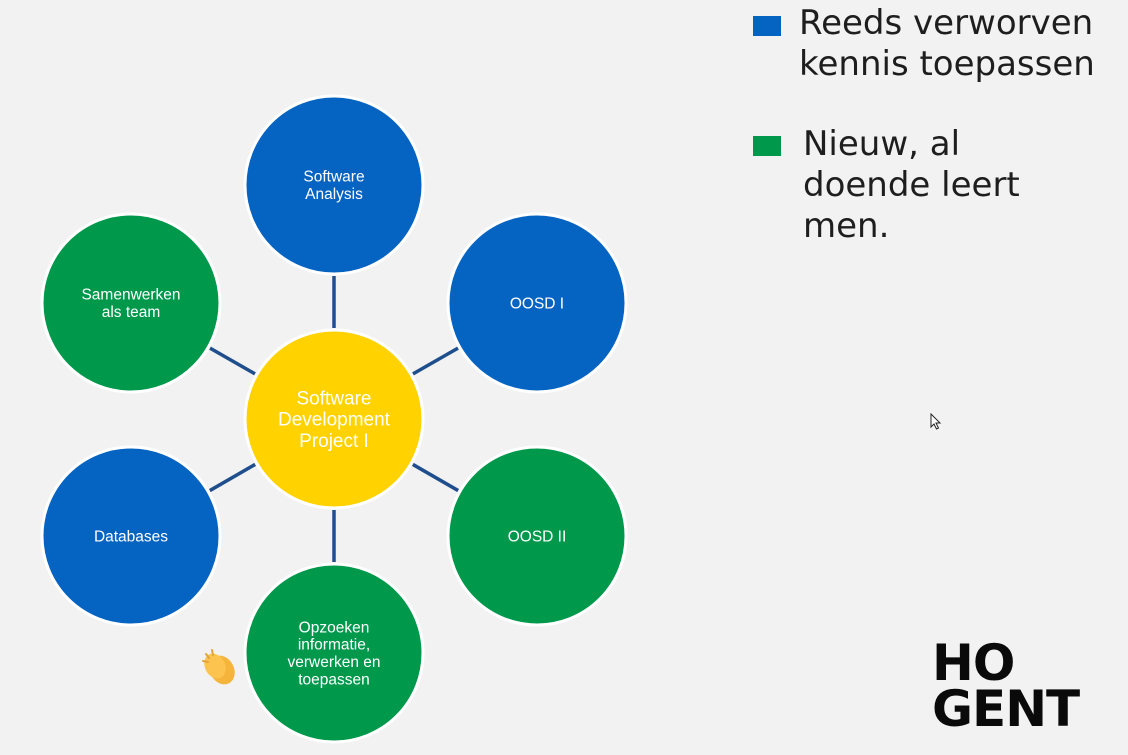 This screenshot has width=1128, height=755. Describe the element at coordinates (1006, 709) in the screenshot. I see `logo-line-2: GENT` at that location.